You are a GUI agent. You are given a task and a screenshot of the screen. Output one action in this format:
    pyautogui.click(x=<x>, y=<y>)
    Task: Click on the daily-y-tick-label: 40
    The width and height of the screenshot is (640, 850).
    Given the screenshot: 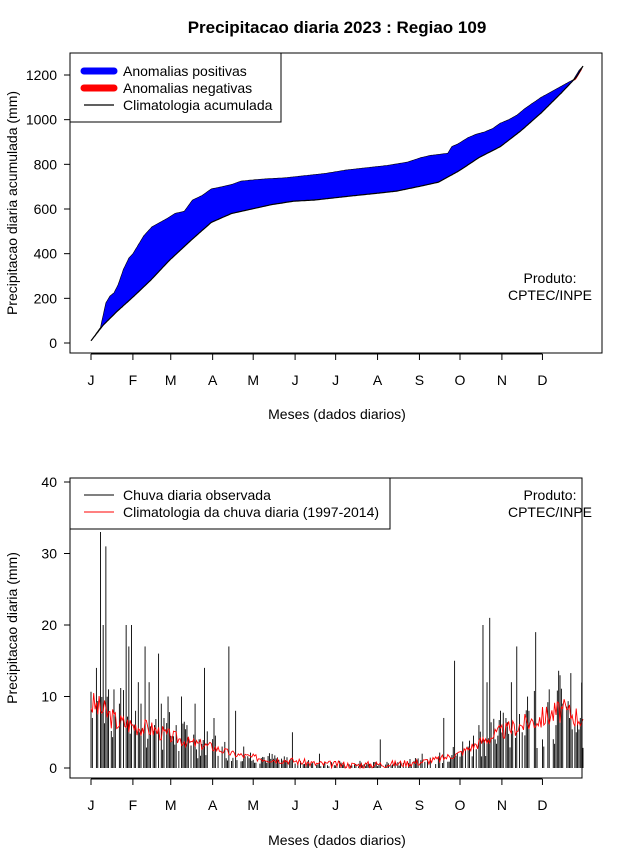 What is the action you would take?
    pyautogui.click(x=49, y=482)
    